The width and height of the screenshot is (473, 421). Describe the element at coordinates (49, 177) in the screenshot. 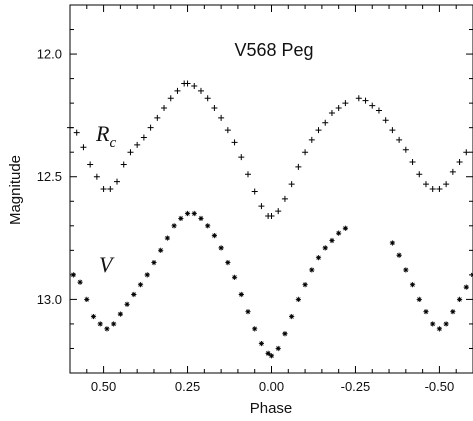

I see `y-tick-labels: 12.0 12.5 13.0` at that location.